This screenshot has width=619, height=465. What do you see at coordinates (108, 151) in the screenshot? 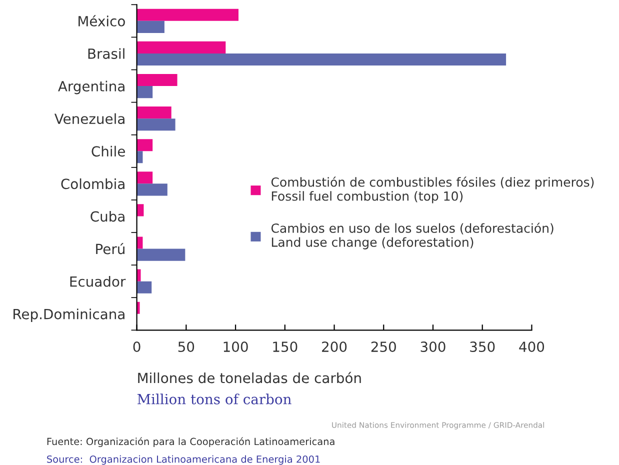
I see `y-tick-label: Chile` at bounding box center [108, 151].